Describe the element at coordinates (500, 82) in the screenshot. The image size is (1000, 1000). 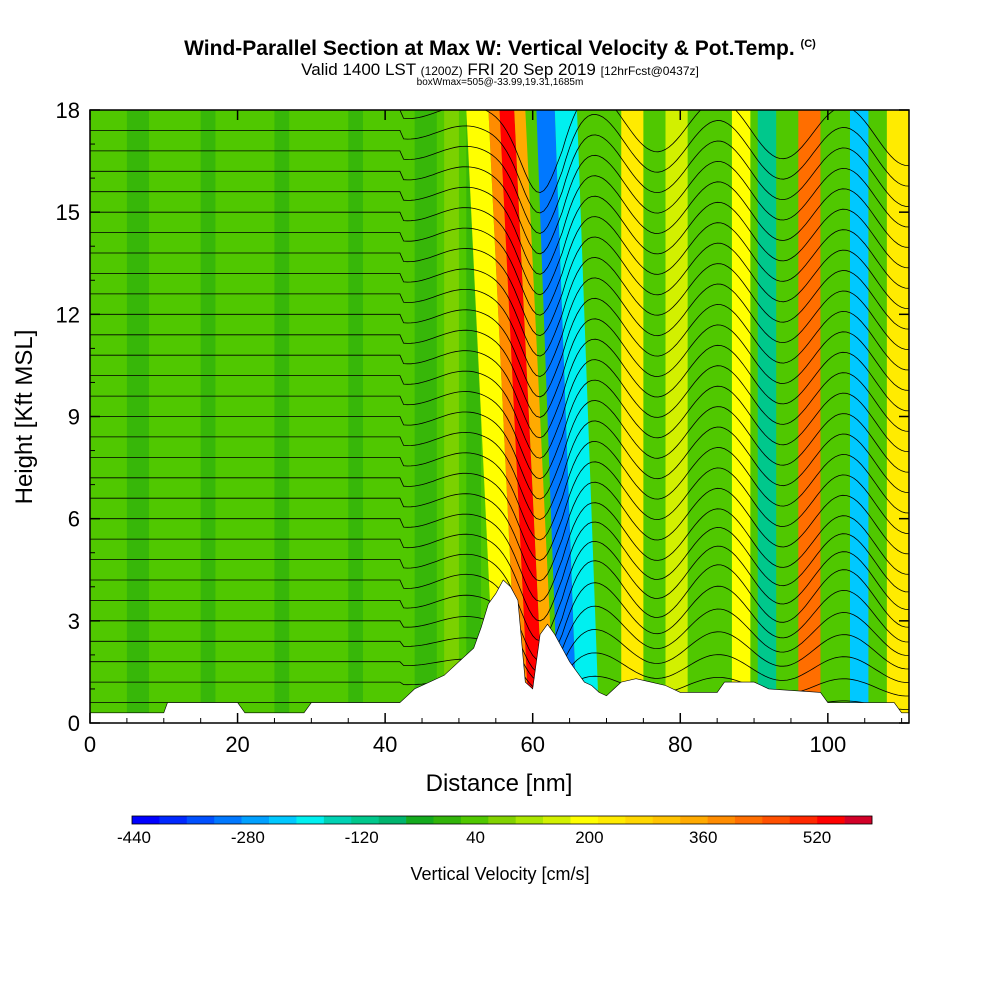
I see `box-info: boxWmax=505@-33.99,19.31,1685m` at that location.